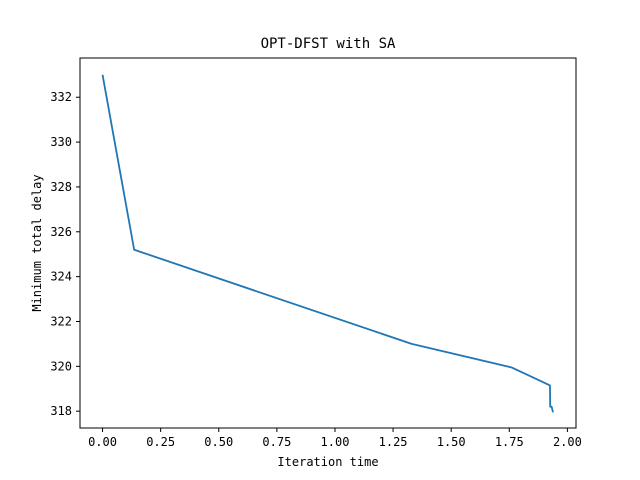  I want to click on x-tick-label: 1.25, so click(393, 442).